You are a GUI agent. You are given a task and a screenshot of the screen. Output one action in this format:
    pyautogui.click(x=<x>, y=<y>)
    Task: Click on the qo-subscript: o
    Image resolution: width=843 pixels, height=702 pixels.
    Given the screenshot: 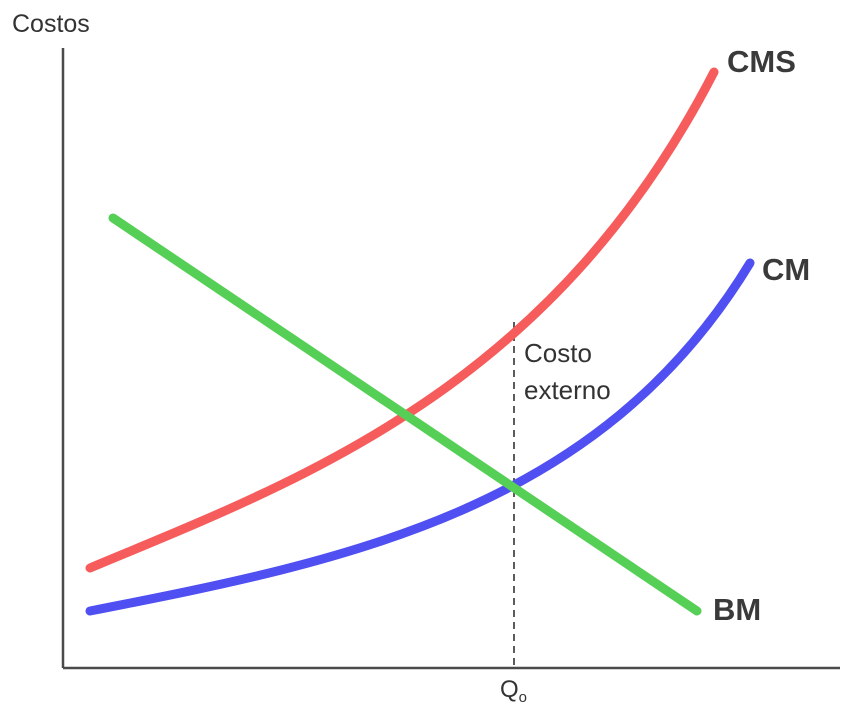 What is the action you would take?
    pyautogui.click(x=523, y=695)
    